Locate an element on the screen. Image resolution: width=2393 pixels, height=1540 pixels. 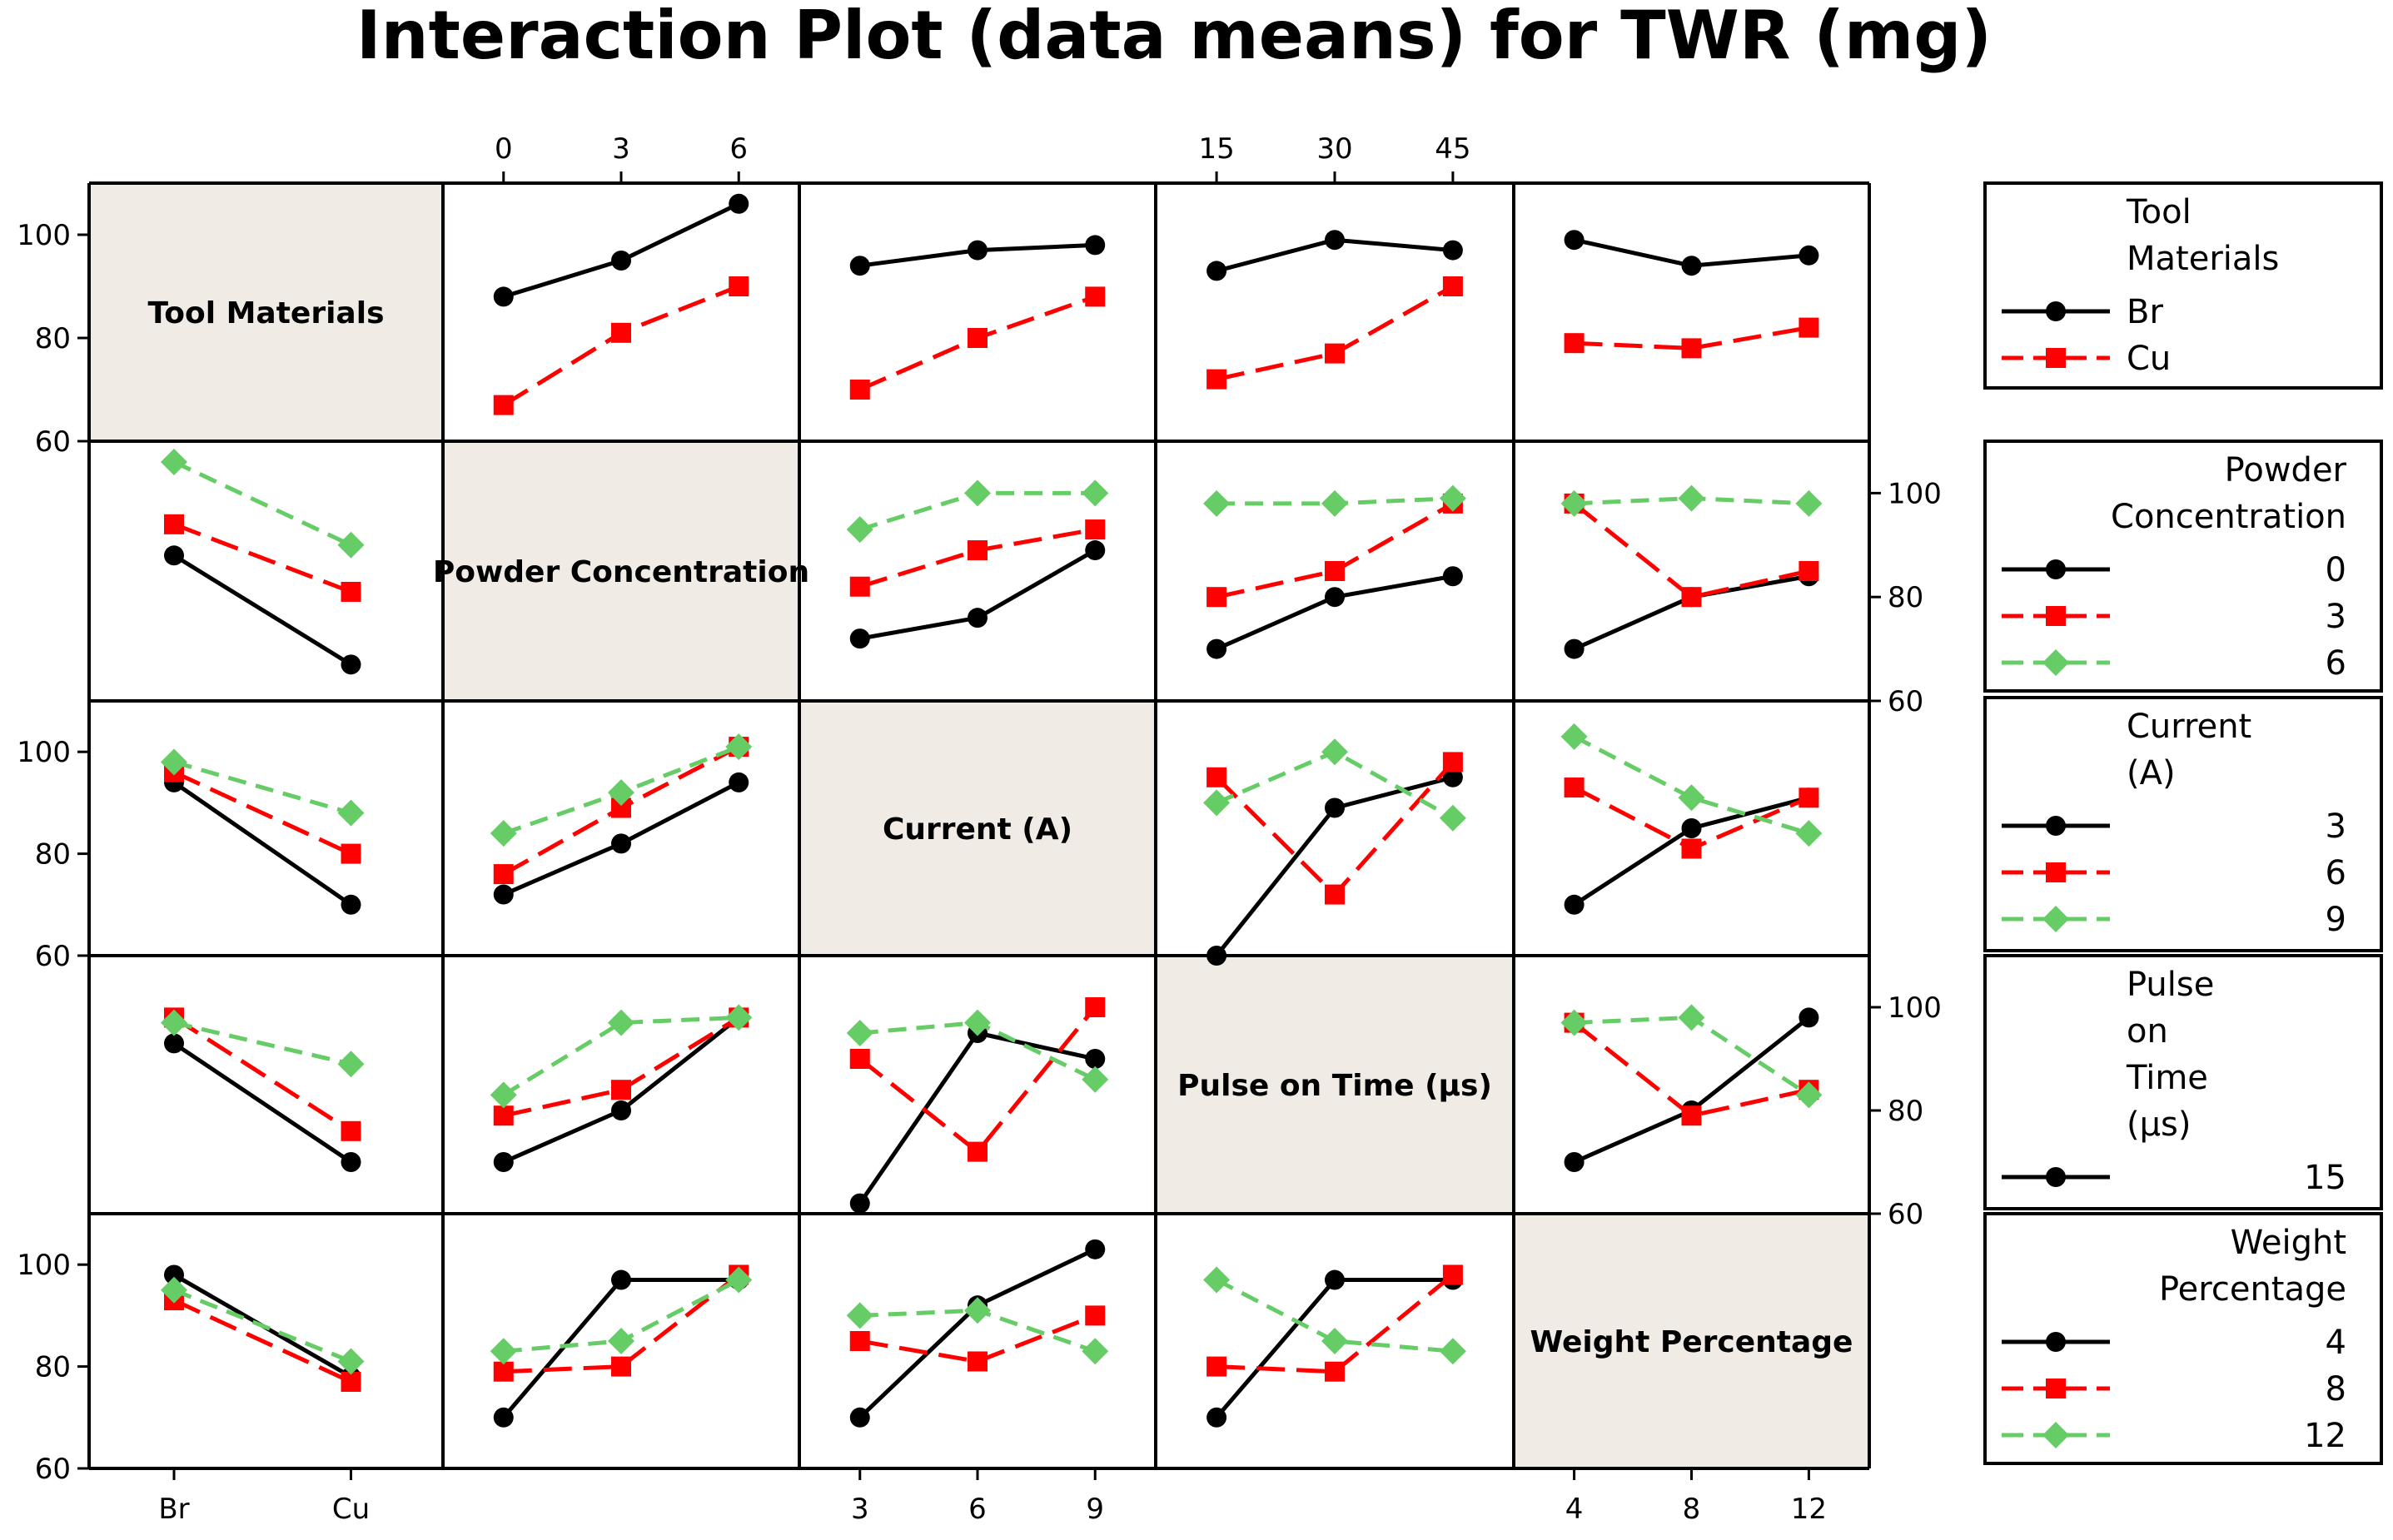
x-tick-label: 15 is located at coordinates (1216, 149).